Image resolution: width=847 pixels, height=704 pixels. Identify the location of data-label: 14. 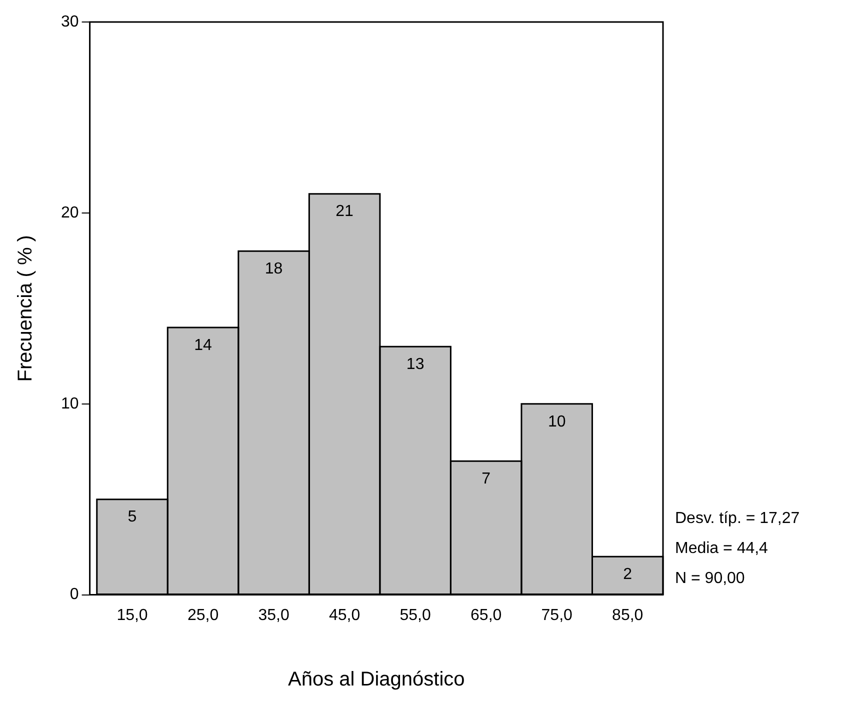
(203, 345).